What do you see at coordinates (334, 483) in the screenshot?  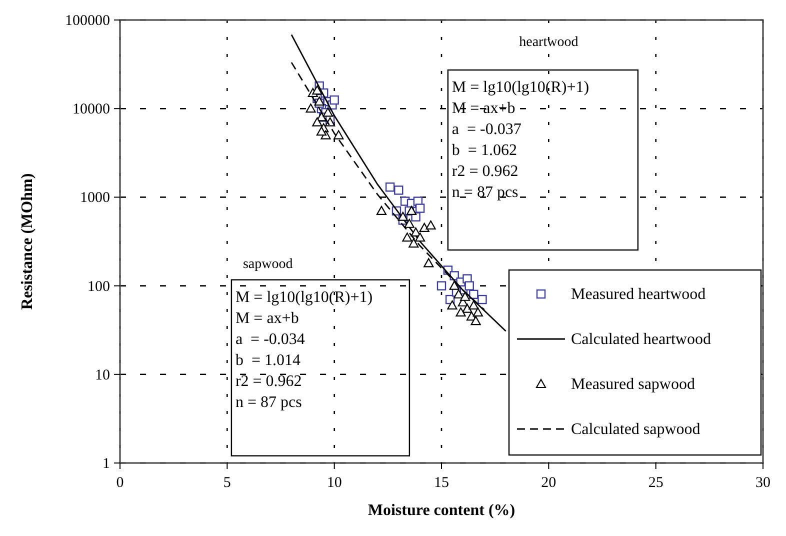 I see `x-tick-label: 10` at bounding box center [334, 483].